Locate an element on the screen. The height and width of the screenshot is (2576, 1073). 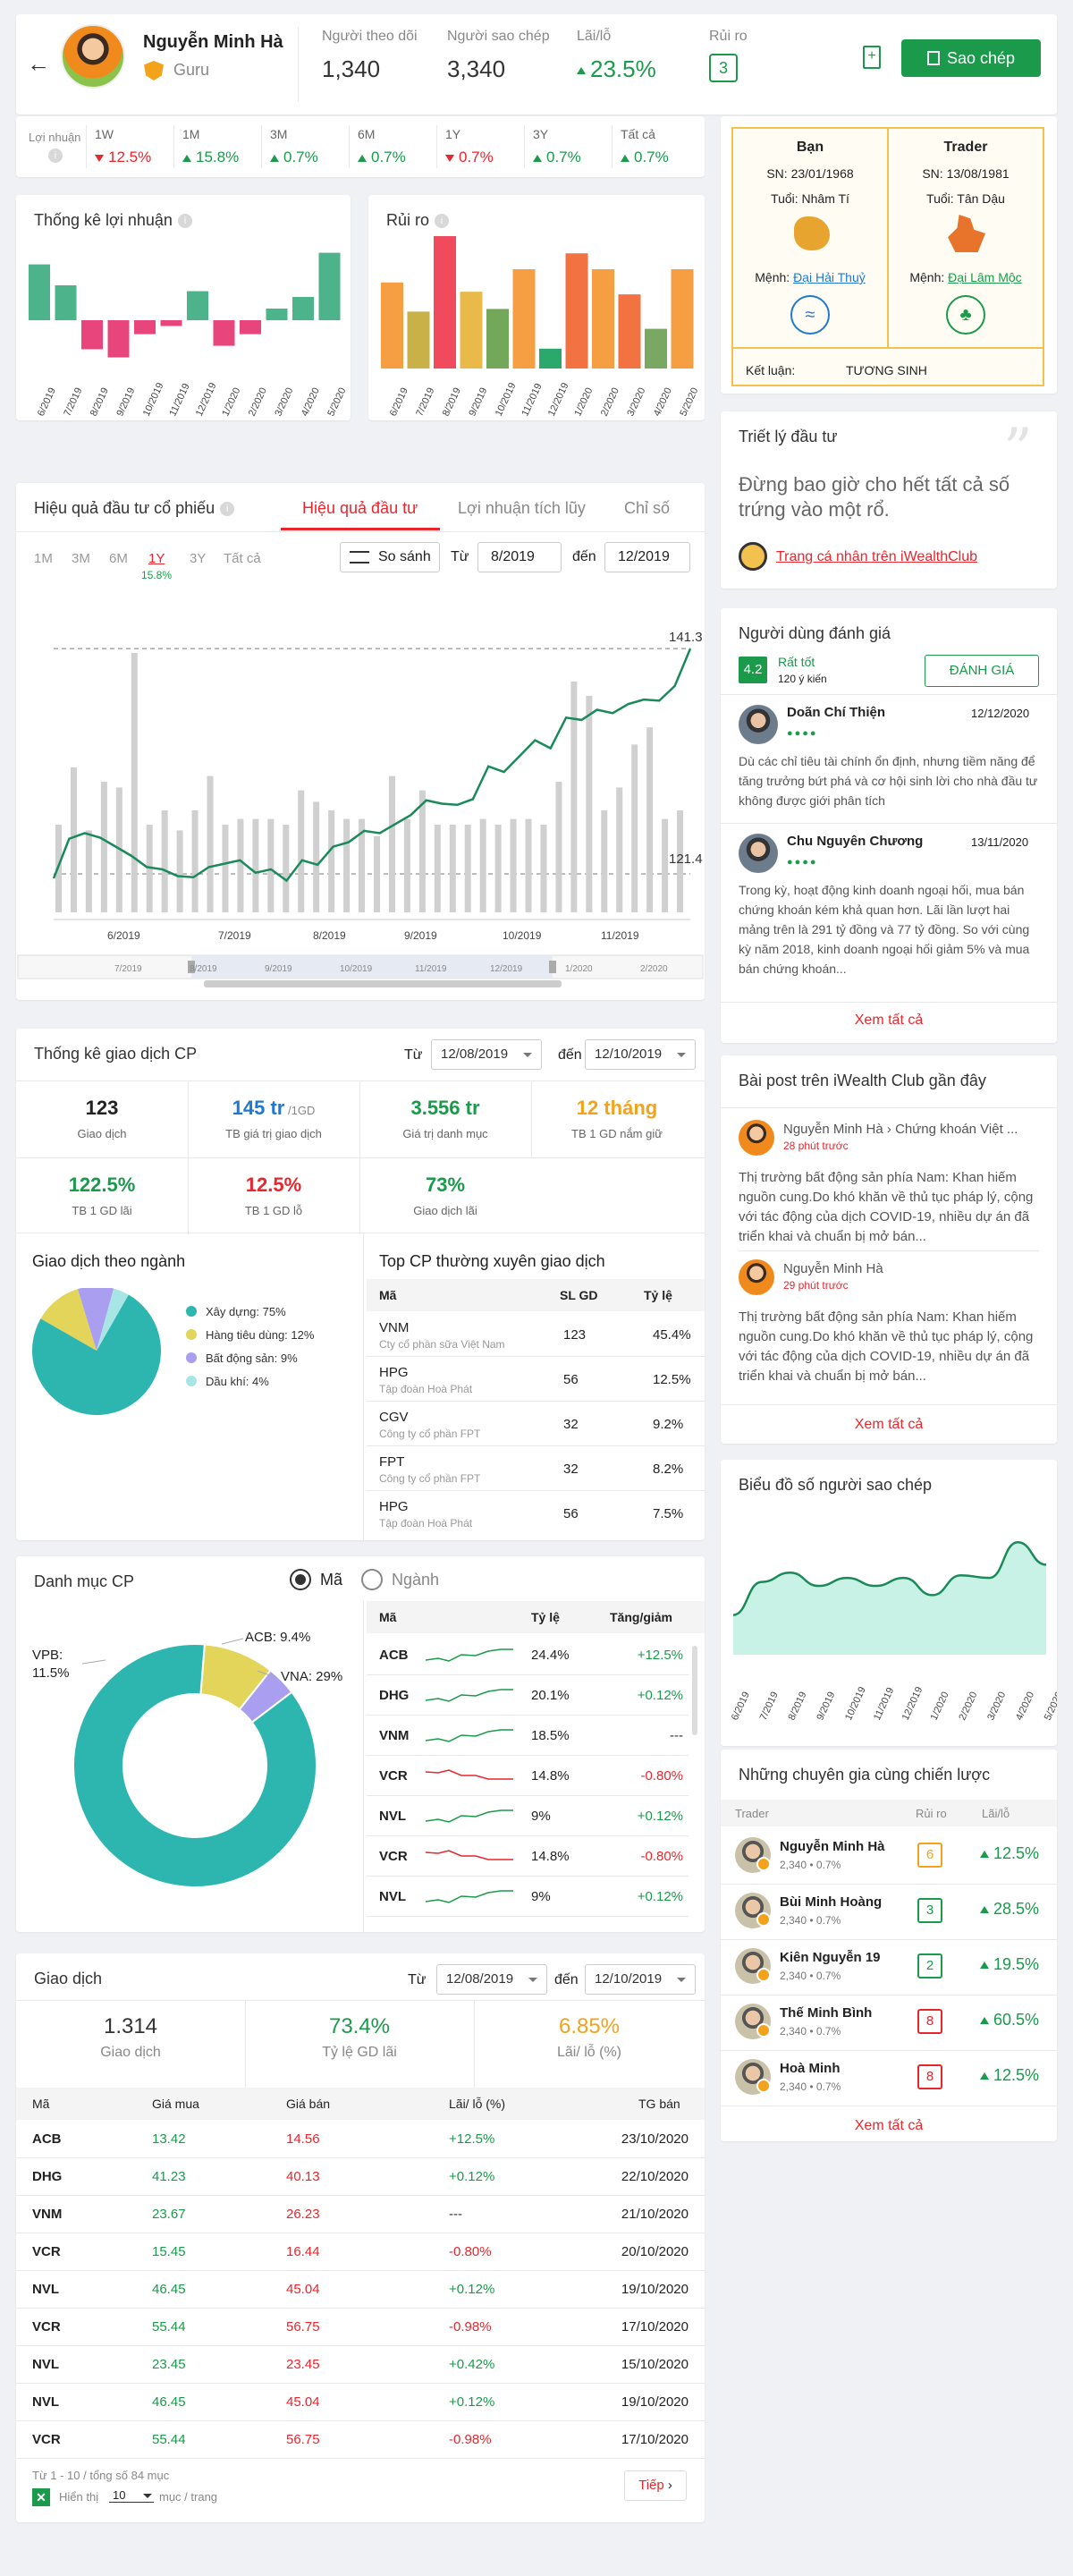
experts-see-all-link: Xem tất cả is located at coordinates (889, 2125).